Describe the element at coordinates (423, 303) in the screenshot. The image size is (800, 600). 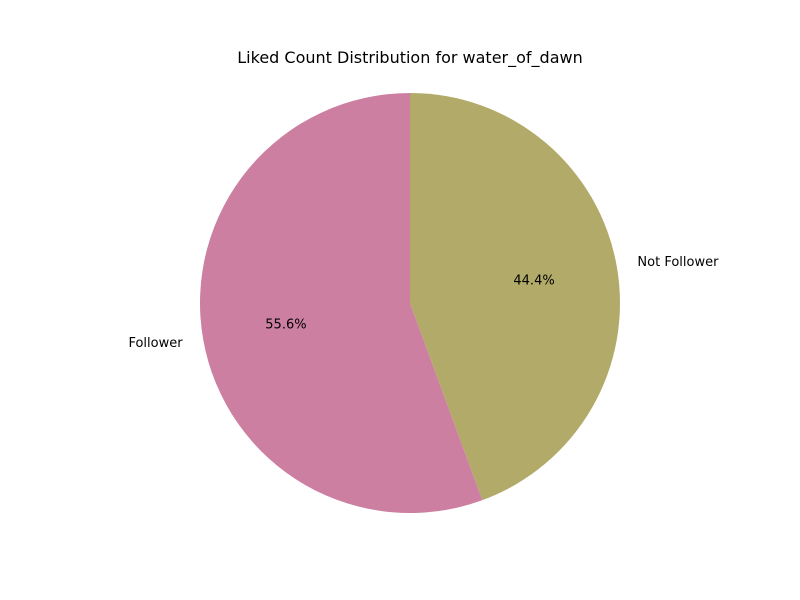
I see `pie-labels: Follower 55.6% Not Follower 44.4%` at that location.